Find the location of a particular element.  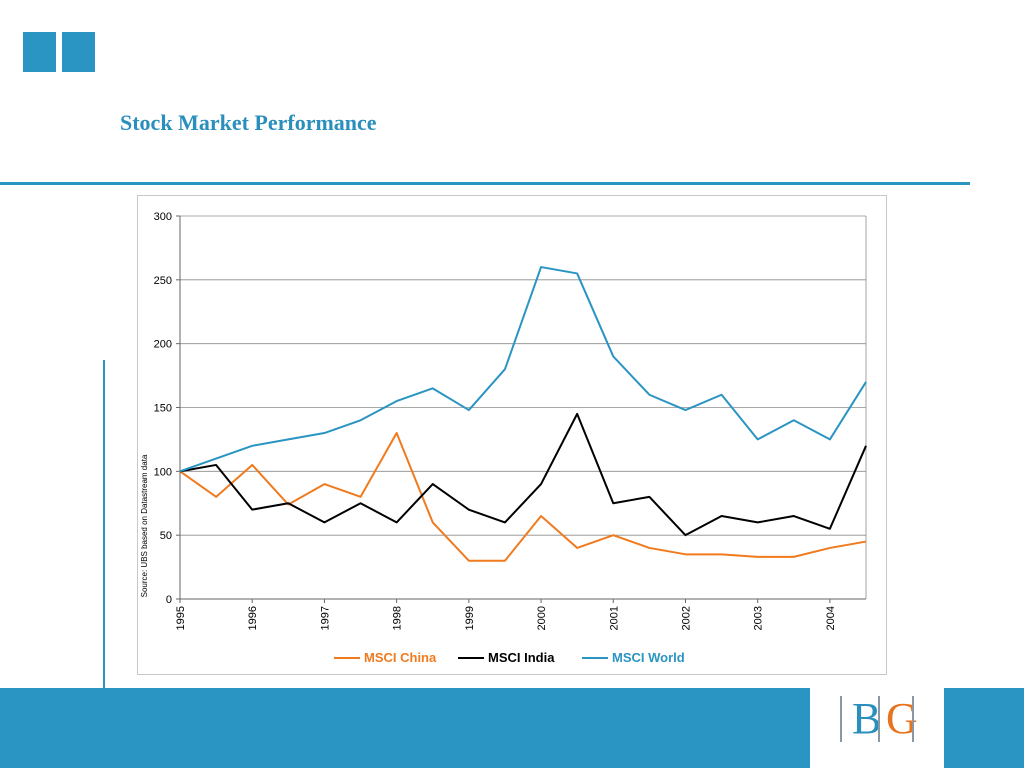

x-tick-label: 2002 is located at coordinates (686, 618).